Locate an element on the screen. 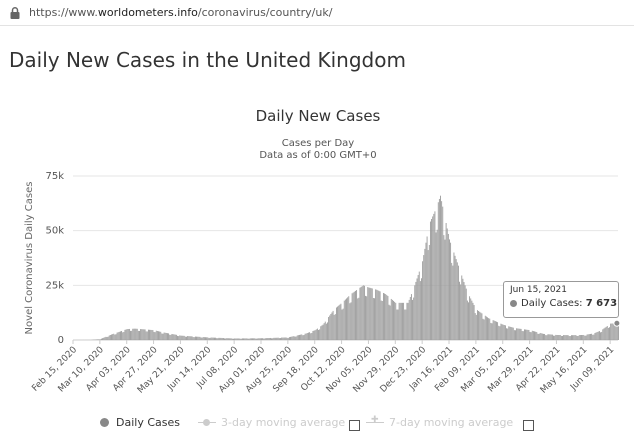 The image size is (634, 438). chart-title: Daily New Cases is located at coordinates (318, 116).